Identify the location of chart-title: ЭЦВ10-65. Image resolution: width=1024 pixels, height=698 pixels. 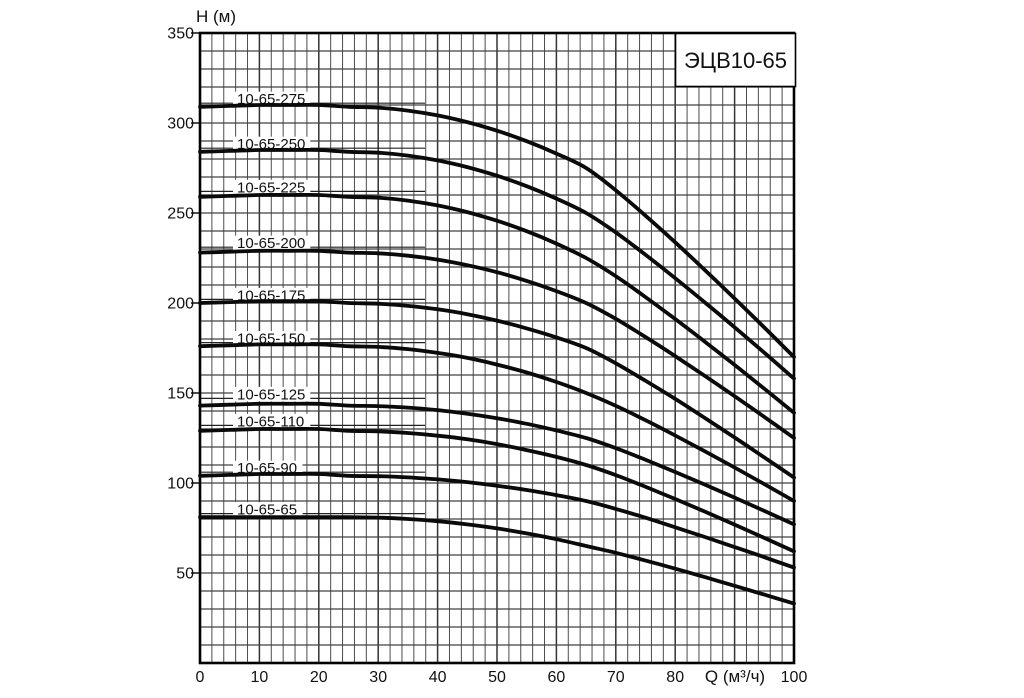
(735, 60).